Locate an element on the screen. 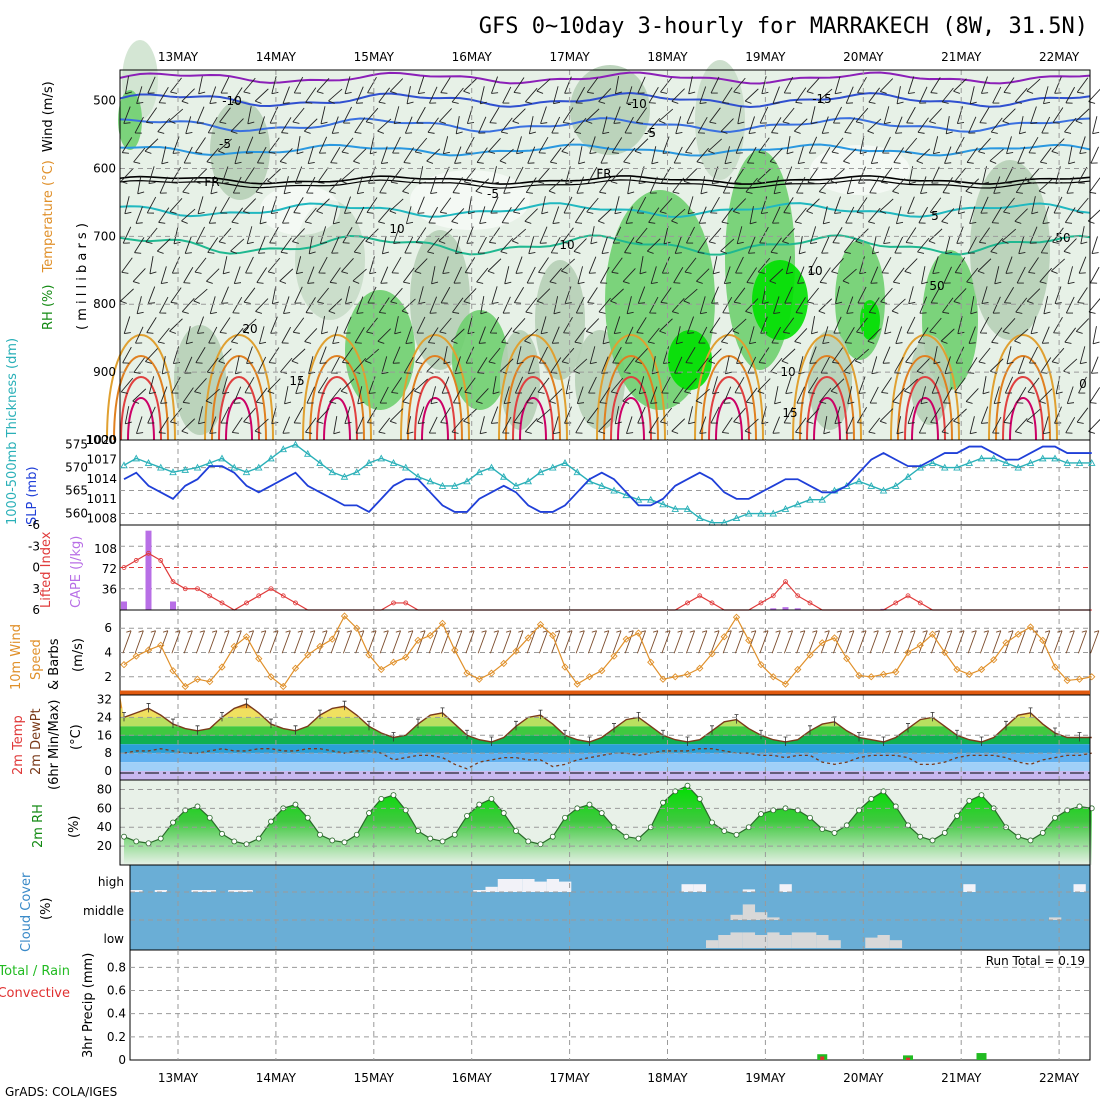  svg-text: 10m Wind is located at coordinates (16, 657).